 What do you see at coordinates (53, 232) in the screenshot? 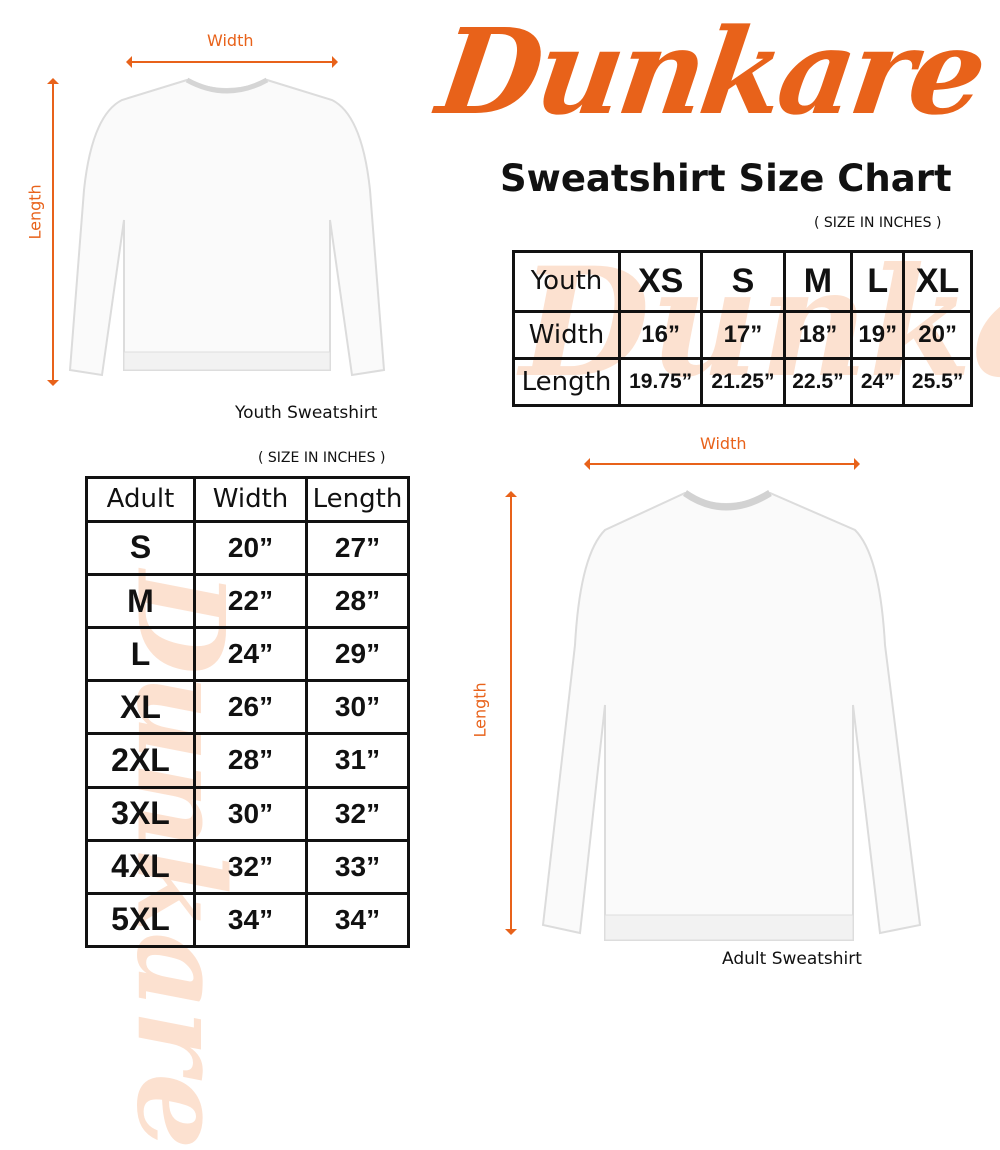
I see `youth-length-arrow` at bounding box center [53, 232].